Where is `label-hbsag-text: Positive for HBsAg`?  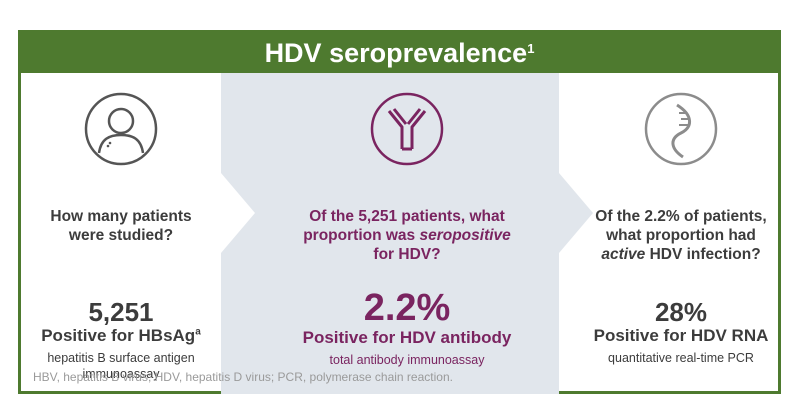 label-hbsag-text: Positive for HBsAg is located at coordinates (118, 335).